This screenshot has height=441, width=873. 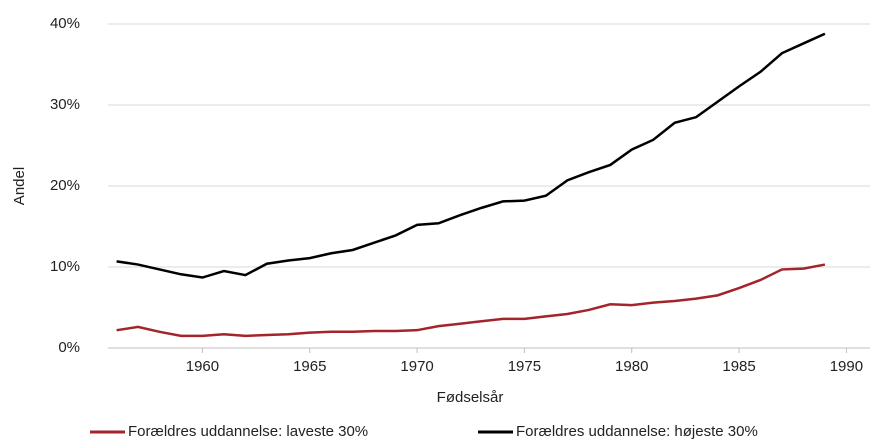 What do you see at coordinates (309, 366) in the screenshot?
I see `x-tick-label: 1965` at bounding box center [309, 366].